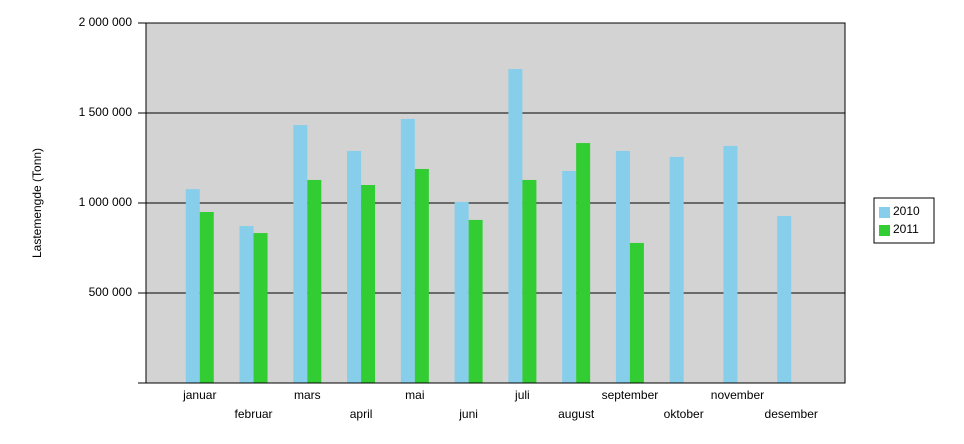 Image resolution: width=964 pixels, height=444 pixels. I want to click on x-tick-label: november, so click(737, 395).